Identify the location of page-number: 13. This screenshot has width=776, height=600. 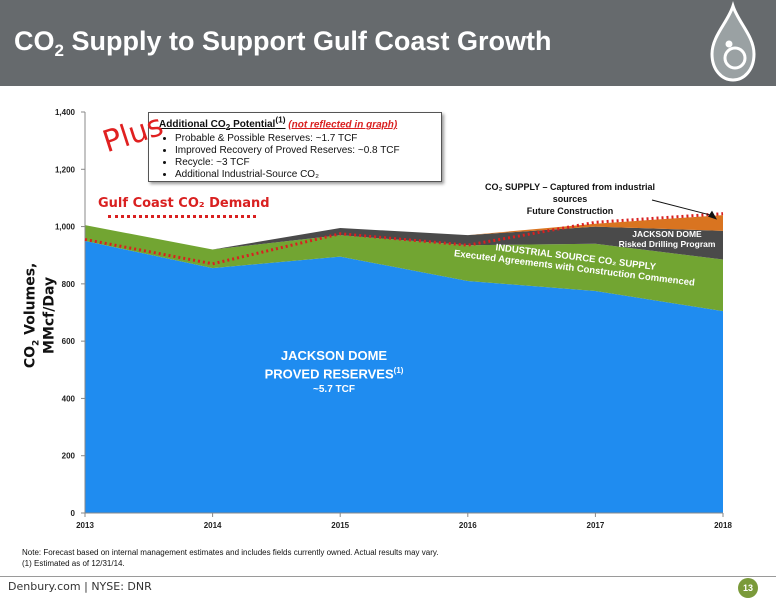
(748, 588).